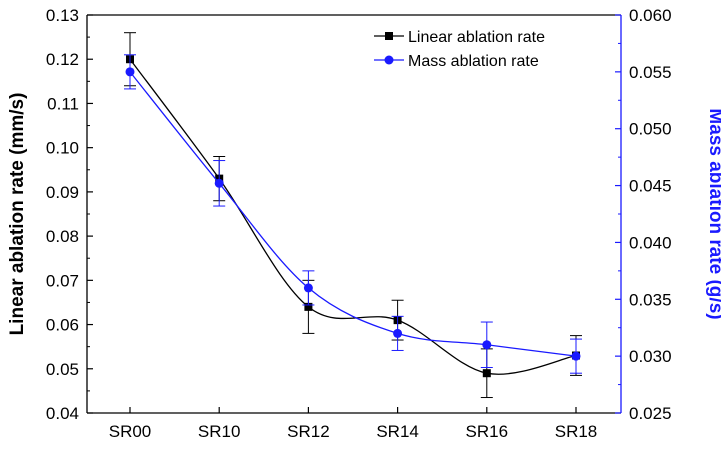 The width and height of the screenshot is (721, 457). I want to click on y-left-tick-label: 0.05, so click(62, 369).